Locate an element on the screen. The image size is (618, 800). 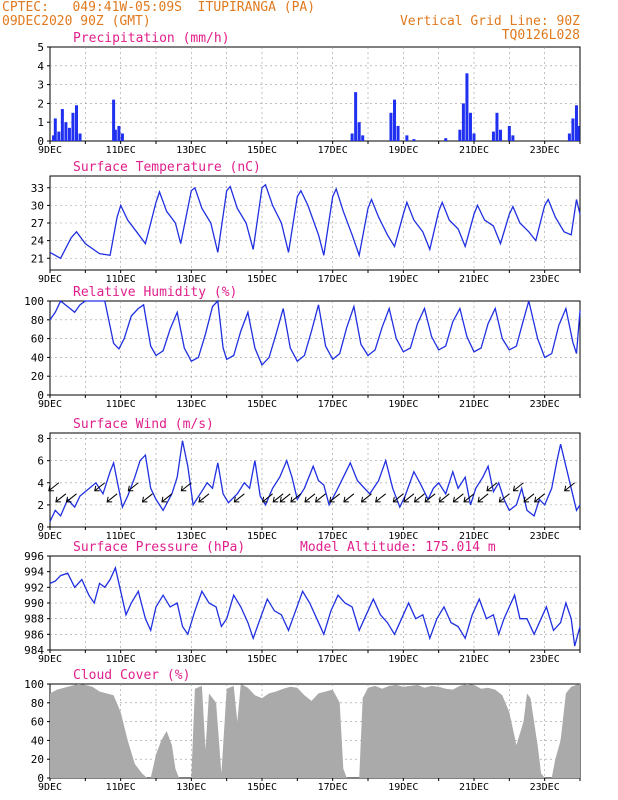
header-model-id: TQ0126L028 is located at coordinates (540, 35).